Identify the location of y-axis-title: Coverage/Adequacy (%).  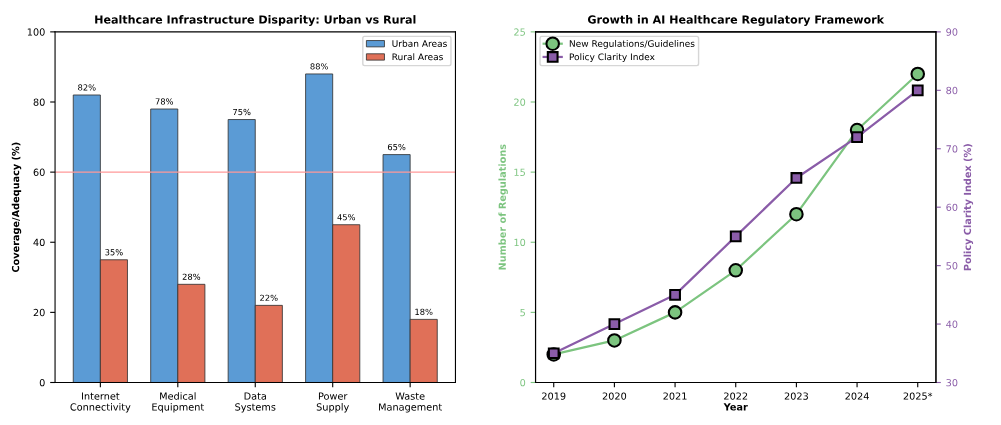
(16, 207).